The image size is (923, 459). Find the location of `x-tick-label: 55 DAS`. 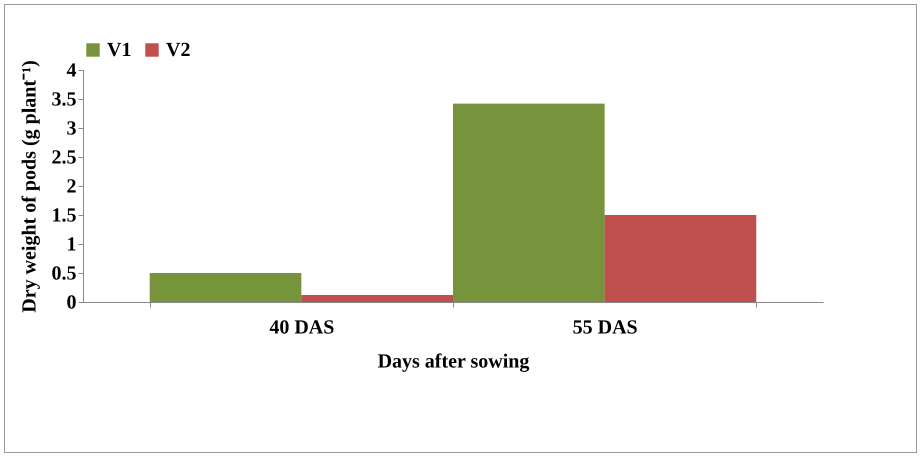

x-tick-label: 55 DAS is located at coordinates (605, 327).